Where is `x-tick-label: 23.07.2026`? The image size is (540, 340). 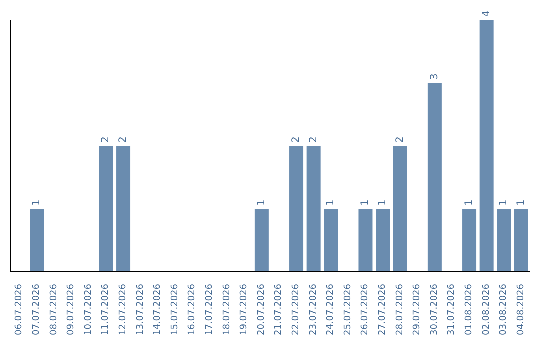
x-tick-label: 23.07.2026 is located at coordinates (313, 310).